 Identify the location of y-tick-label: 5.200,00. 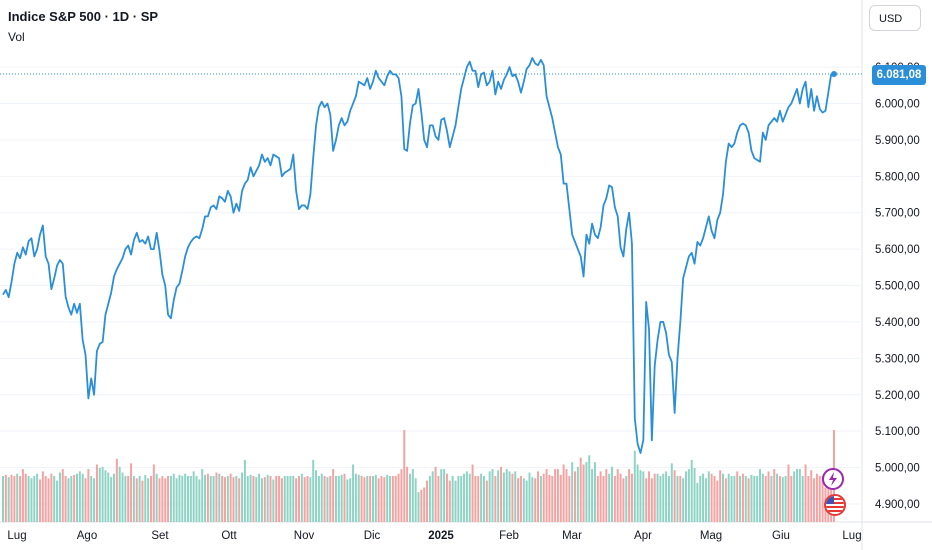
(897, 396).